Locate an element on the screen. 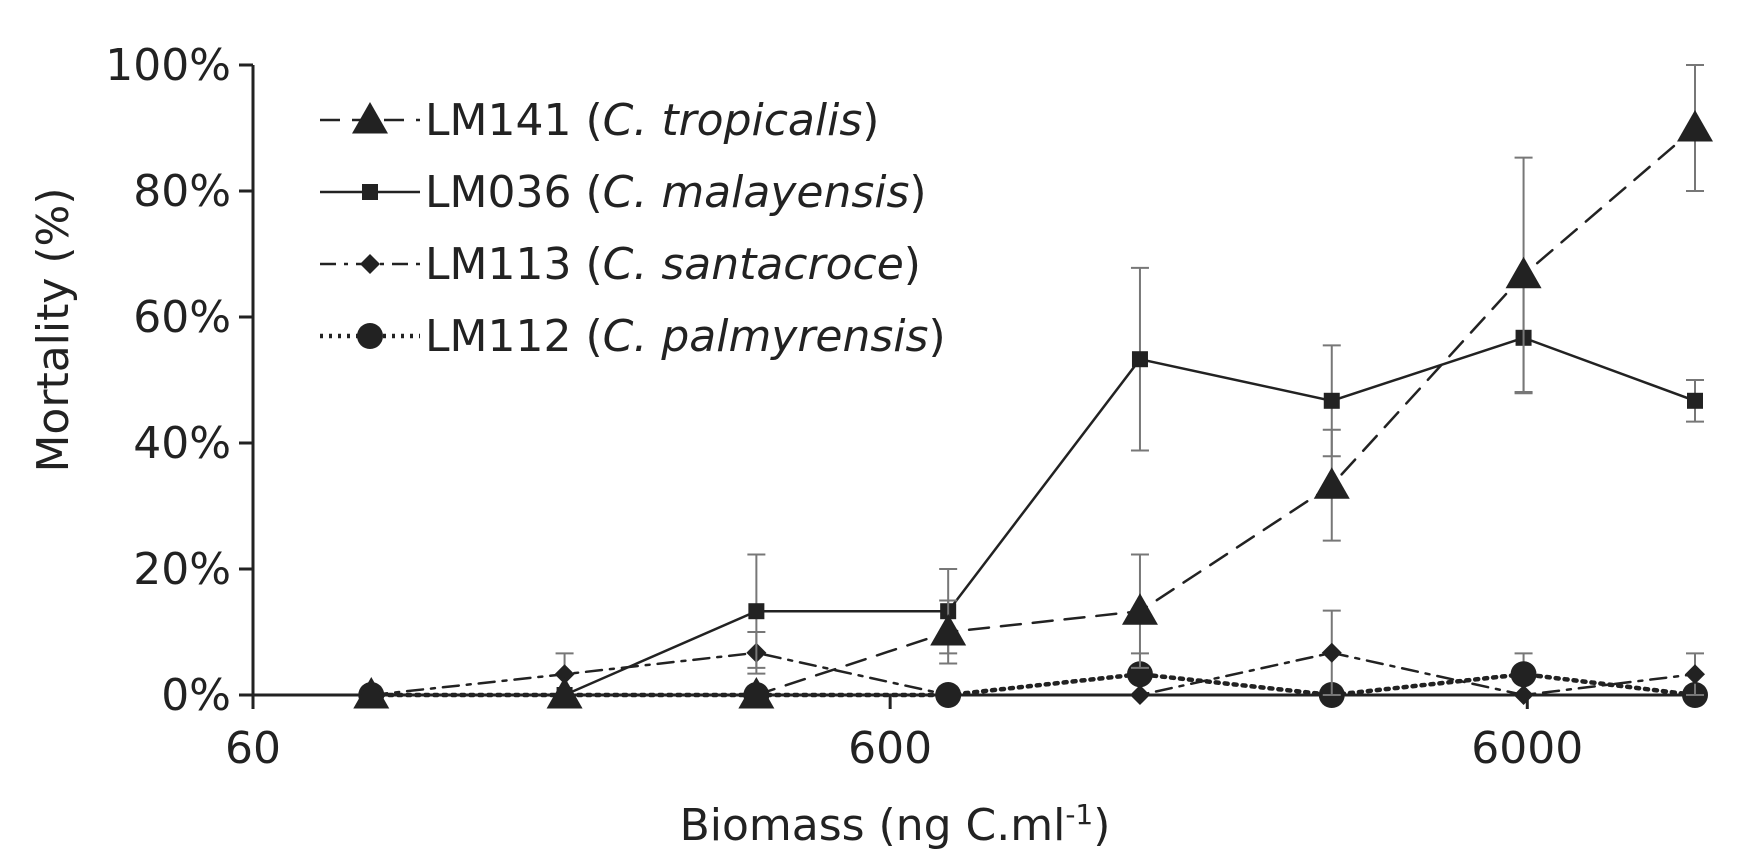 The image size is (1748, 864). x-tick-label: 600 is located at coordinates (890, 748).